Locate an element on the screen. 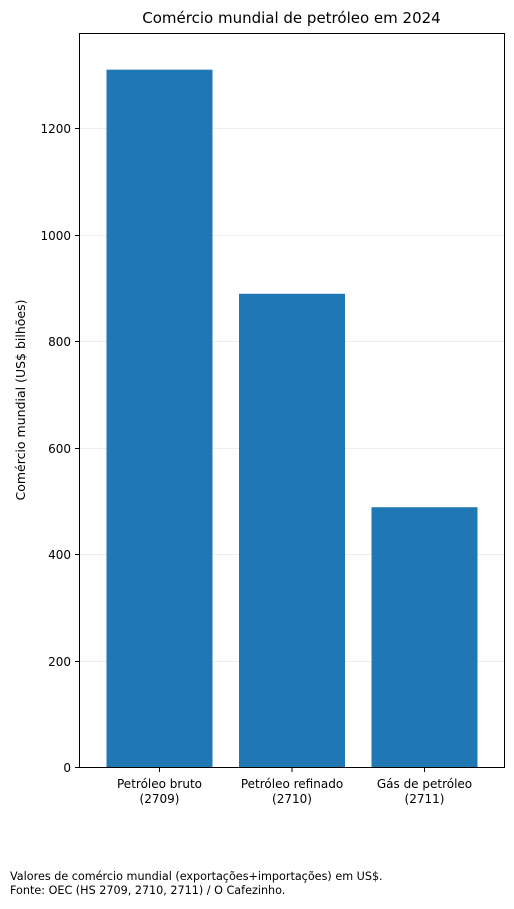 The height and width of the screenshot is (909, 514). y-tick-label: 600 is located at coordinates (59, 449).